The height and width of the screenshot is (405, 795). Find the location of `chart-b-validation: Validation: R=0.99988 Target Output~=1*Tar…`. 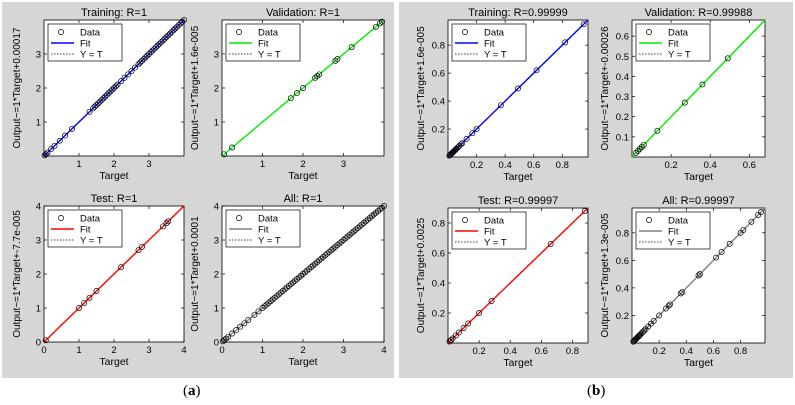

chart-b-validation: Validation: R=0.99988 Target Output~=1*Tar… is located at coordinates (683, 95).